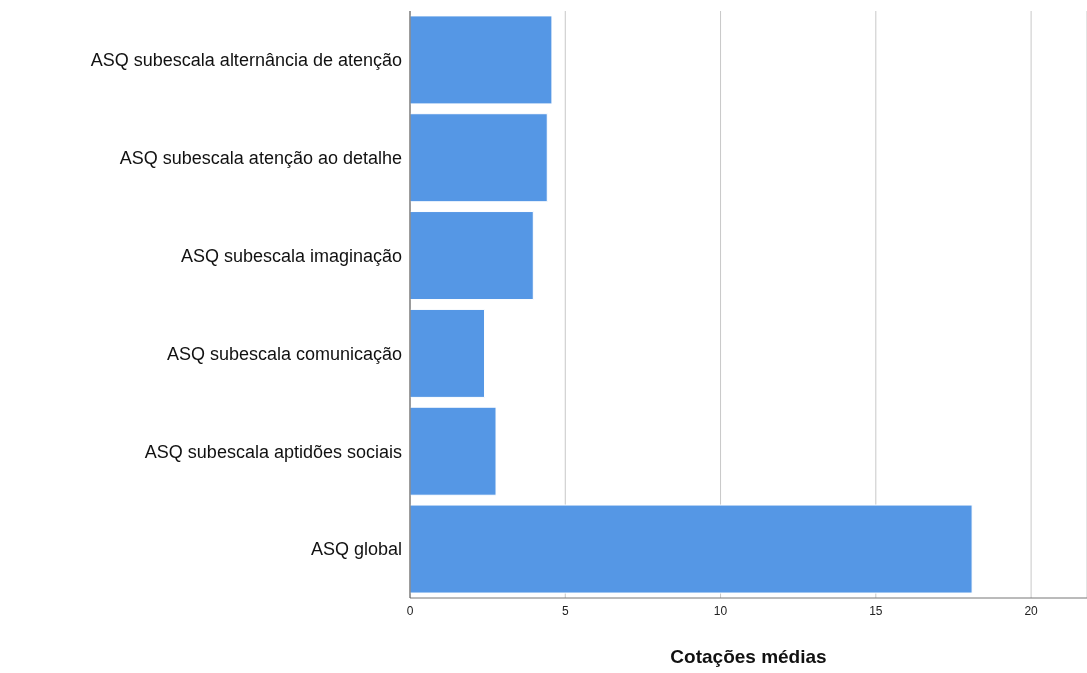 This screenshot has width=1087, height=673. What do you see at coordinates (1031, 610) in the screenshot?
I see `x-tick-label: 20` at bounding box center [1031, 610].